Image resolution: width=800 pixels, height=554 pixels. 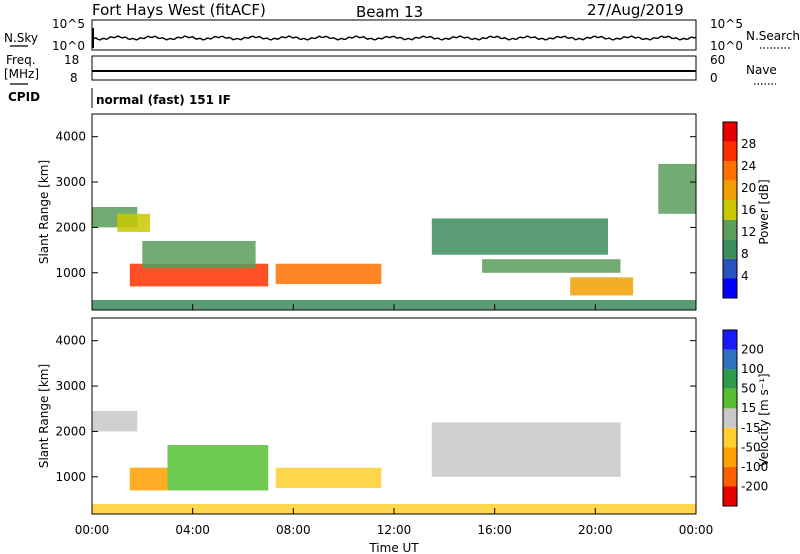 What do you see at coordinates (739, 210) in the screenshot?
I see `power-colorbar: 4 8 12 16 20 24 28` at bounding box center [739, 210].